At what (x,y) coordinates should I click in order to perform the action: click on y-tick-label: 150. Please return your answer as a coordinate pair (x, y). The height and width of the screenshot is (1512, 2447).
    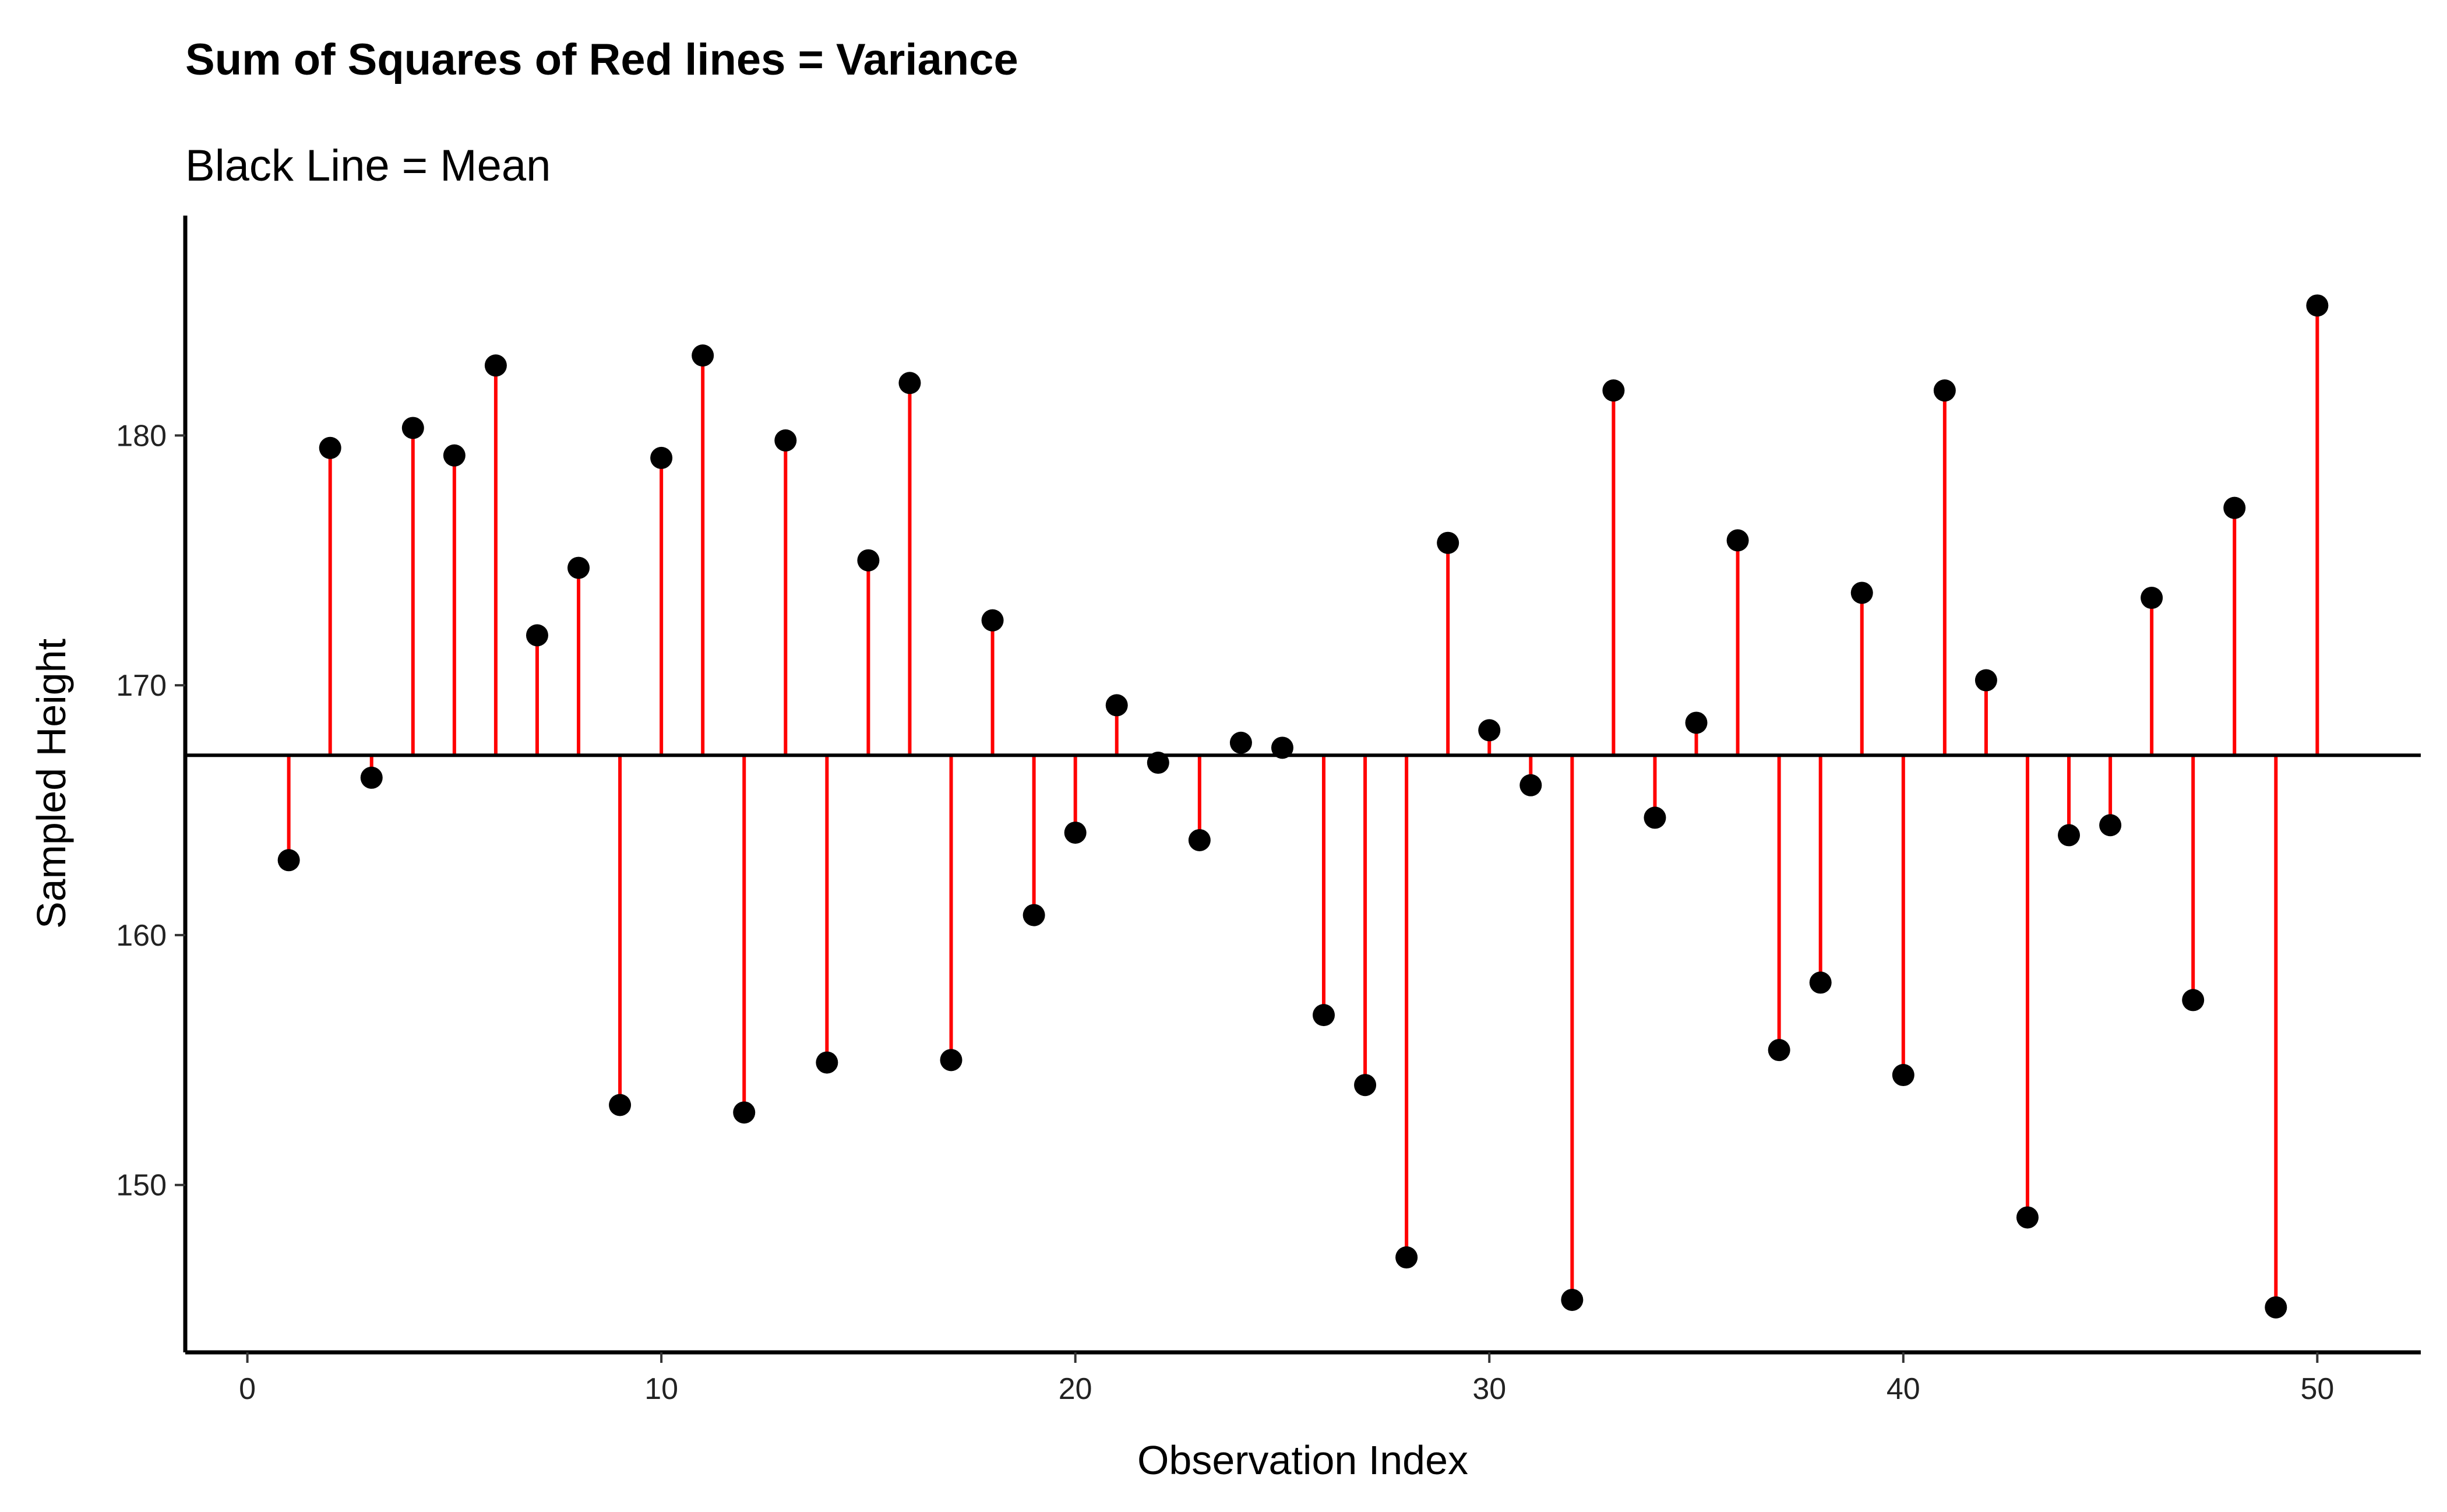
    Looking at the image, I should click on (141, 1186).